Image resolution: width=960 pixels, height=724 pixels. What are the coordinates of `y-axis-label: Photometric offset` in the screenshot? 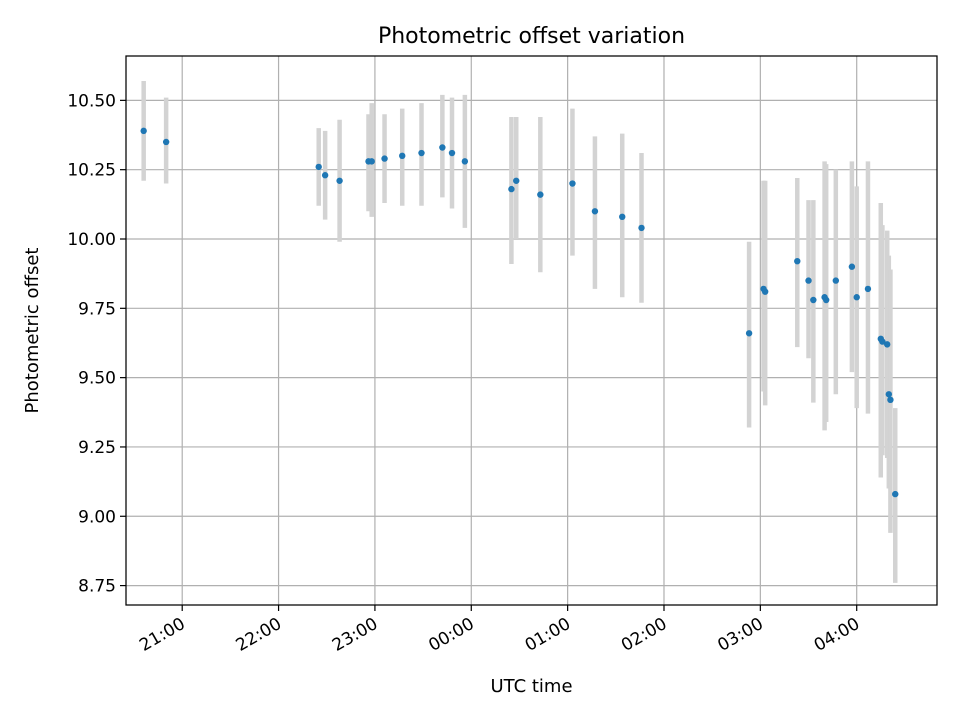 It's located at (32, 331).